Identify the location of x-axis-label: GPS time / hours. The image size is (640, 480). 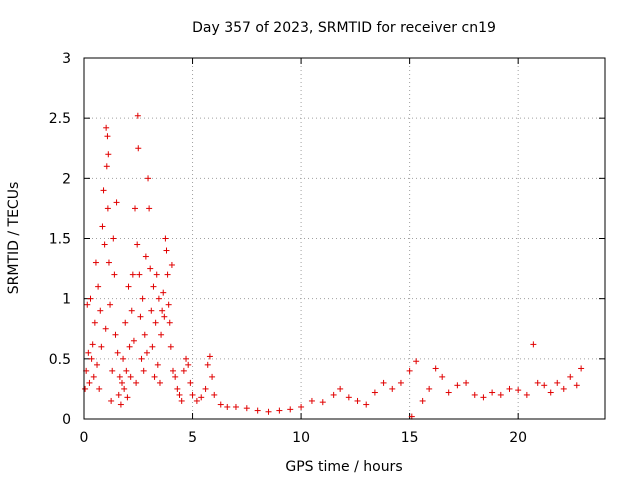
(343, 467).